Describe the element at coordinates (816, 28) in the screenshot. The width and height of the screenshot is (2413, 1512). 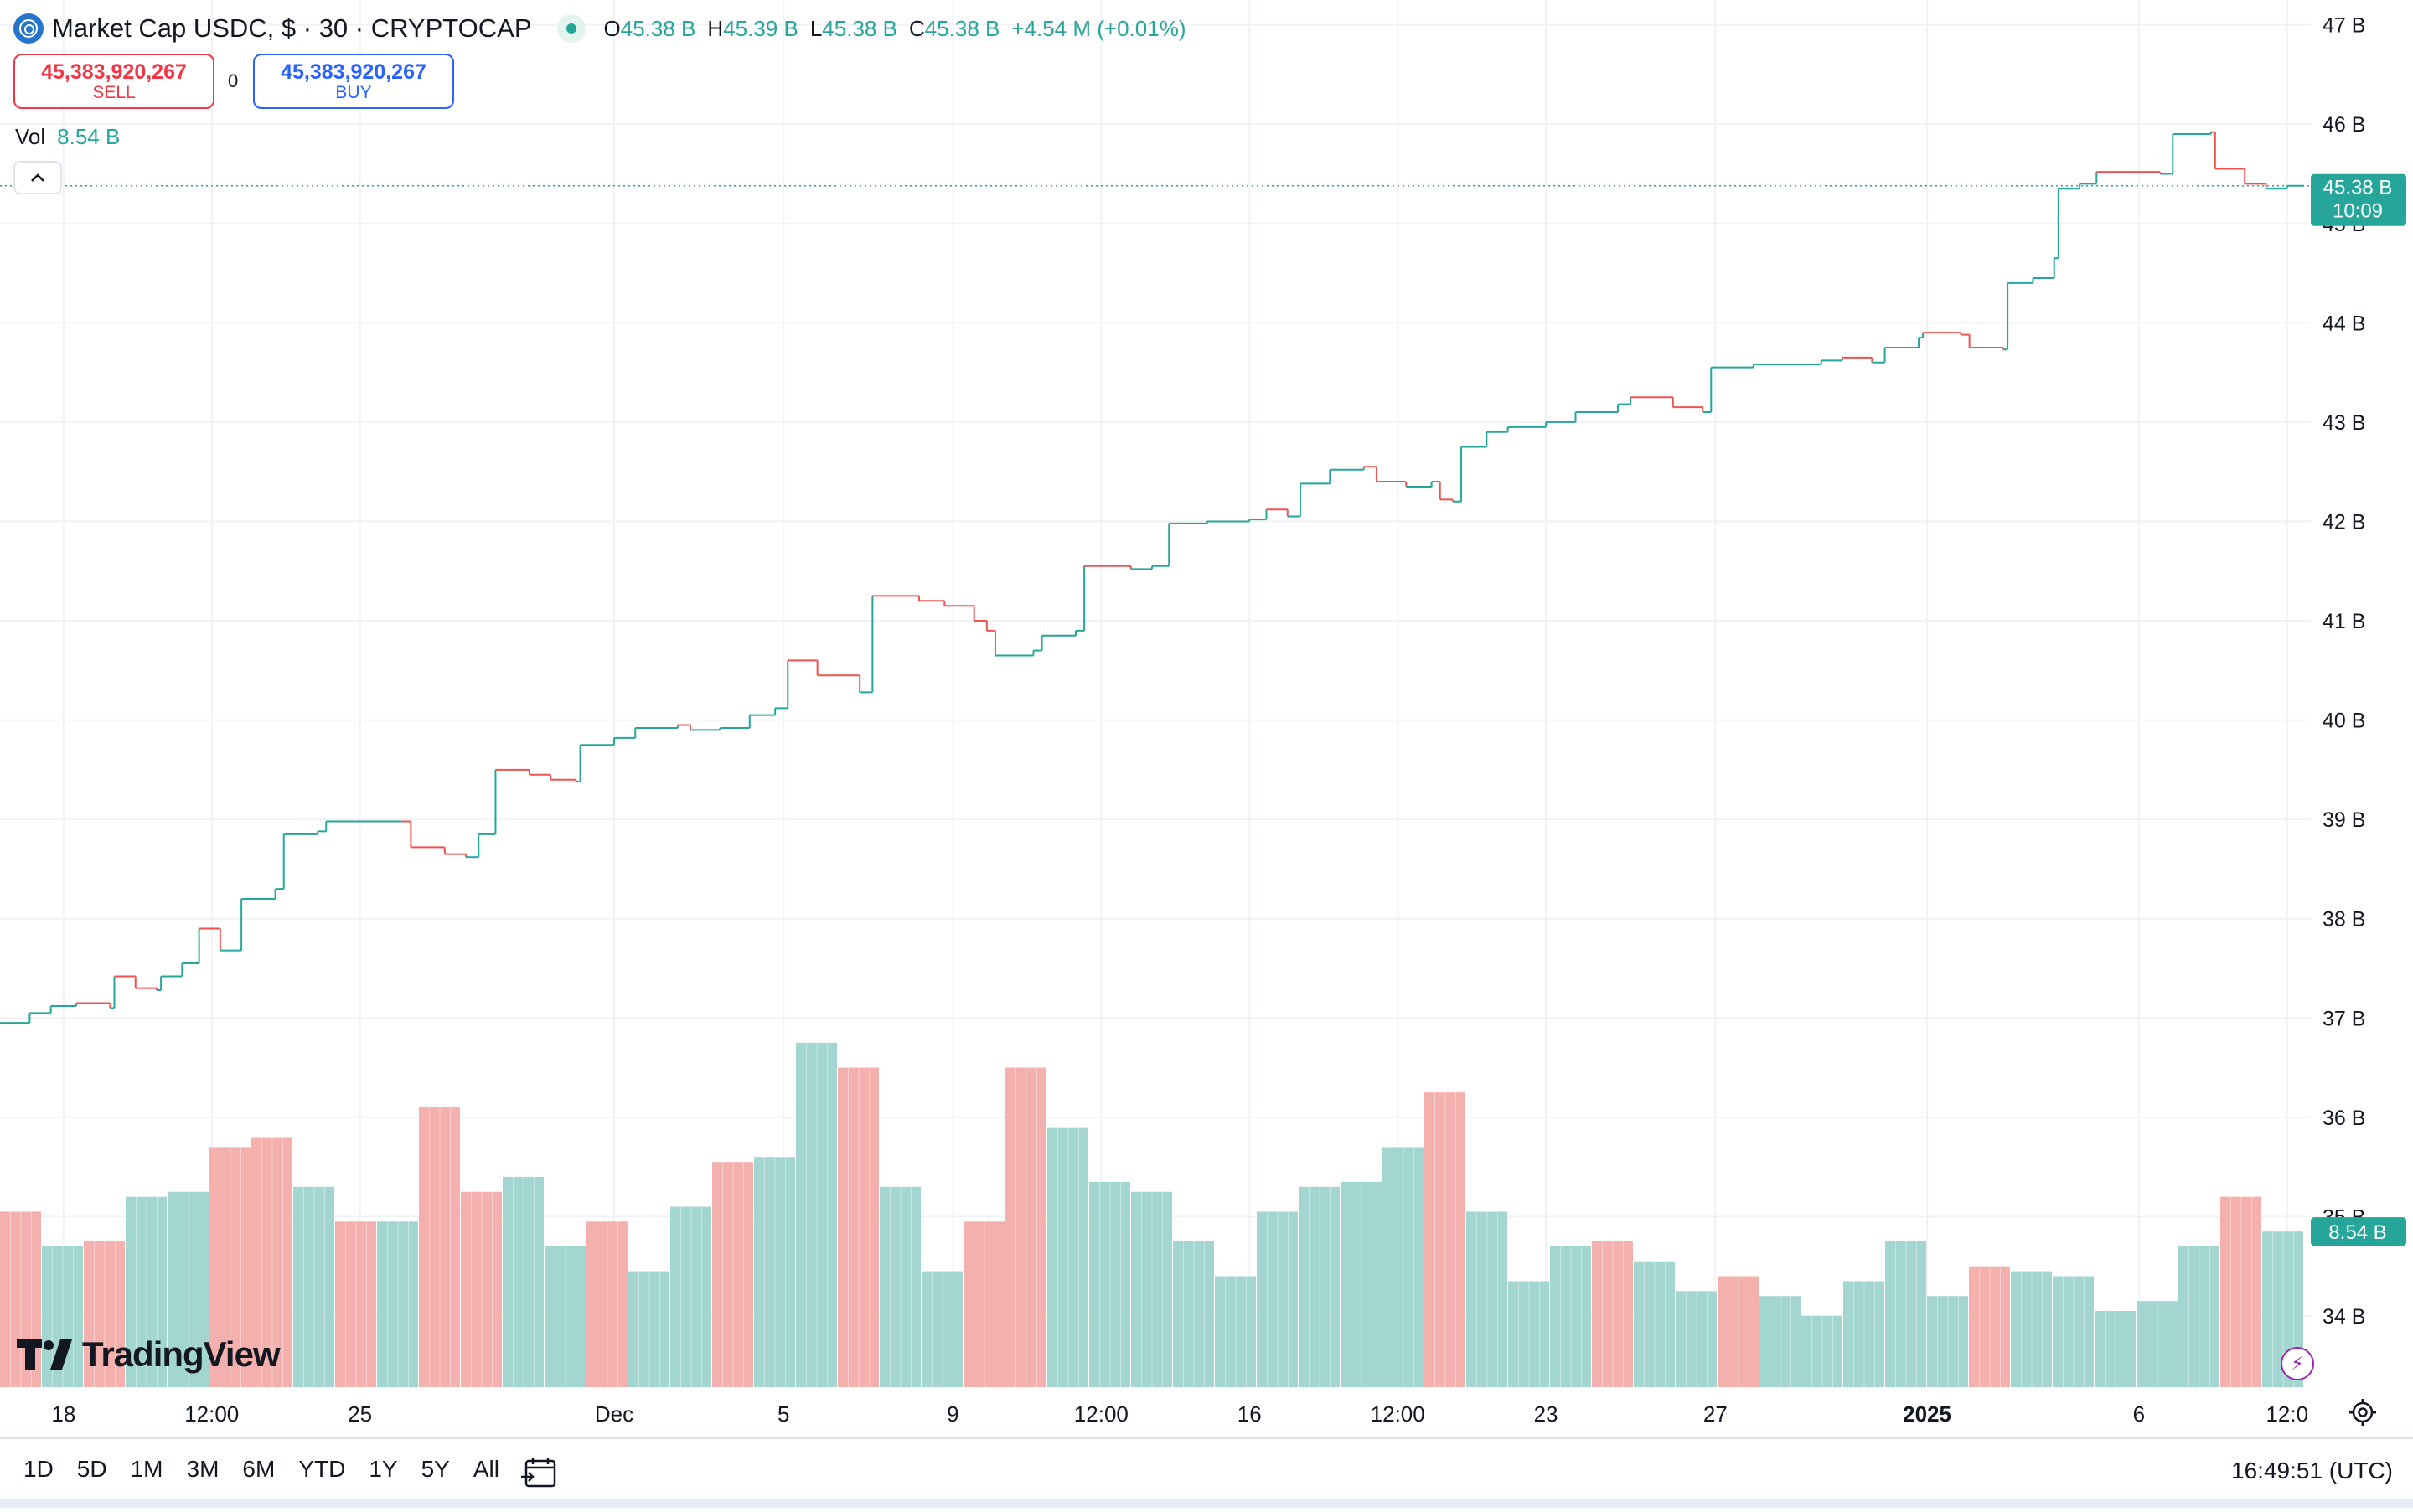
I see `low-key: L` at that location.